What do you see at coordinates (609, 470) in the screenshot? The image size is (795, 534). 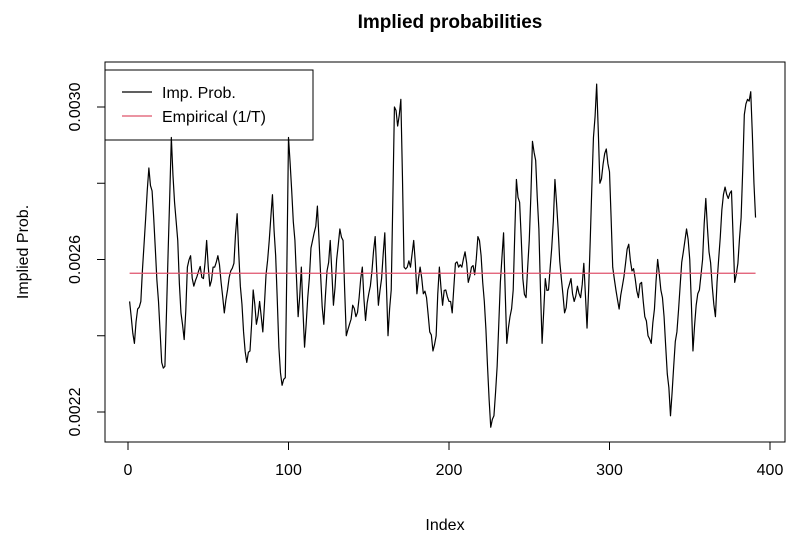 I see `x-tick-label: 300` at bounding box center [609, 470].